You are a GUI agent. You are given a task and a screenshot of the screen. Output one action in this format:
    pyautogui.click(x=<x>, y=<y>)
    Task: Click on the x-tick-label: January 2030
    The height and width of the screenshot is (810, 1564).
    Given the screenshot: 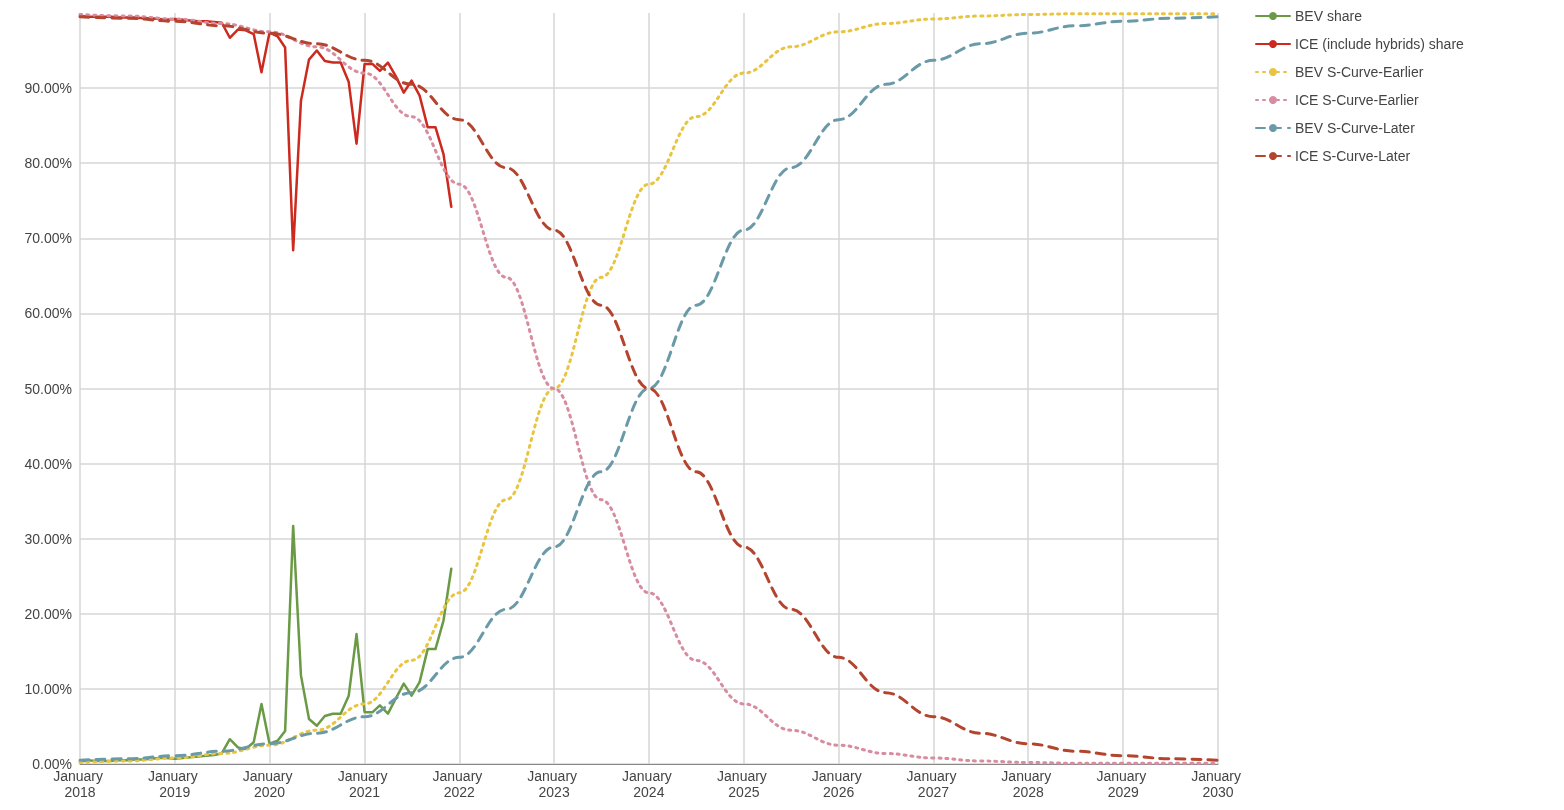 What is the action you would take?
    pyautogui.click(x=1218, y=784)
    